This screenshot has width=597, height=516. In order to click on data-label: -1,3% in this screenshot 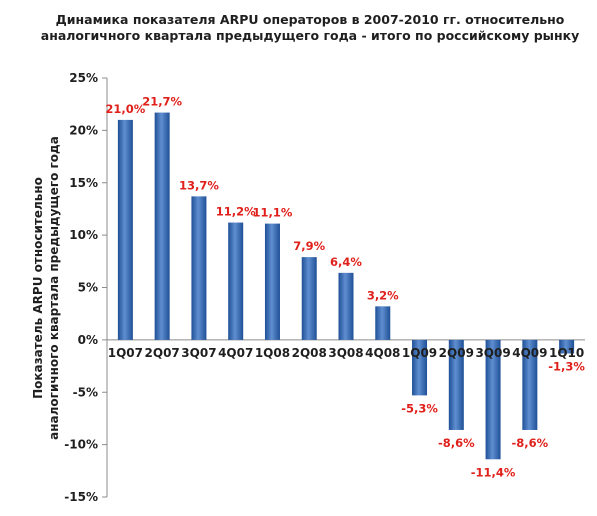, I will do `click(566, 366)`.